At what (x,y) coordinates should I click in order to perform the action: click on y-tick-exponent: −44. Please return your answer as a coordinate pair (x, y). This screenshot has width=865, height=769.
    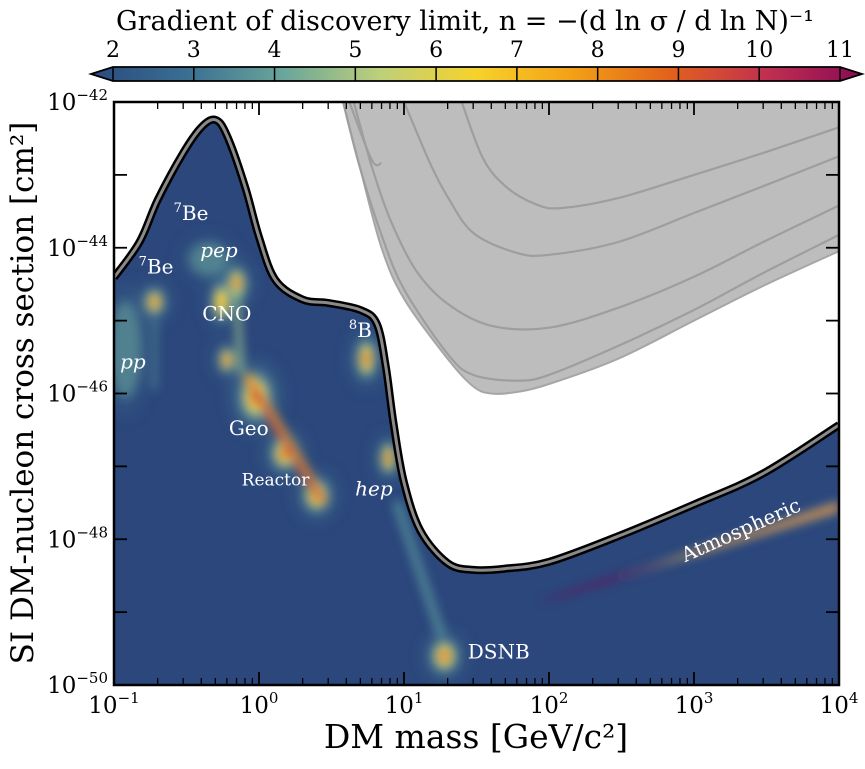
    Looking at the image, I should click on (92, 241).